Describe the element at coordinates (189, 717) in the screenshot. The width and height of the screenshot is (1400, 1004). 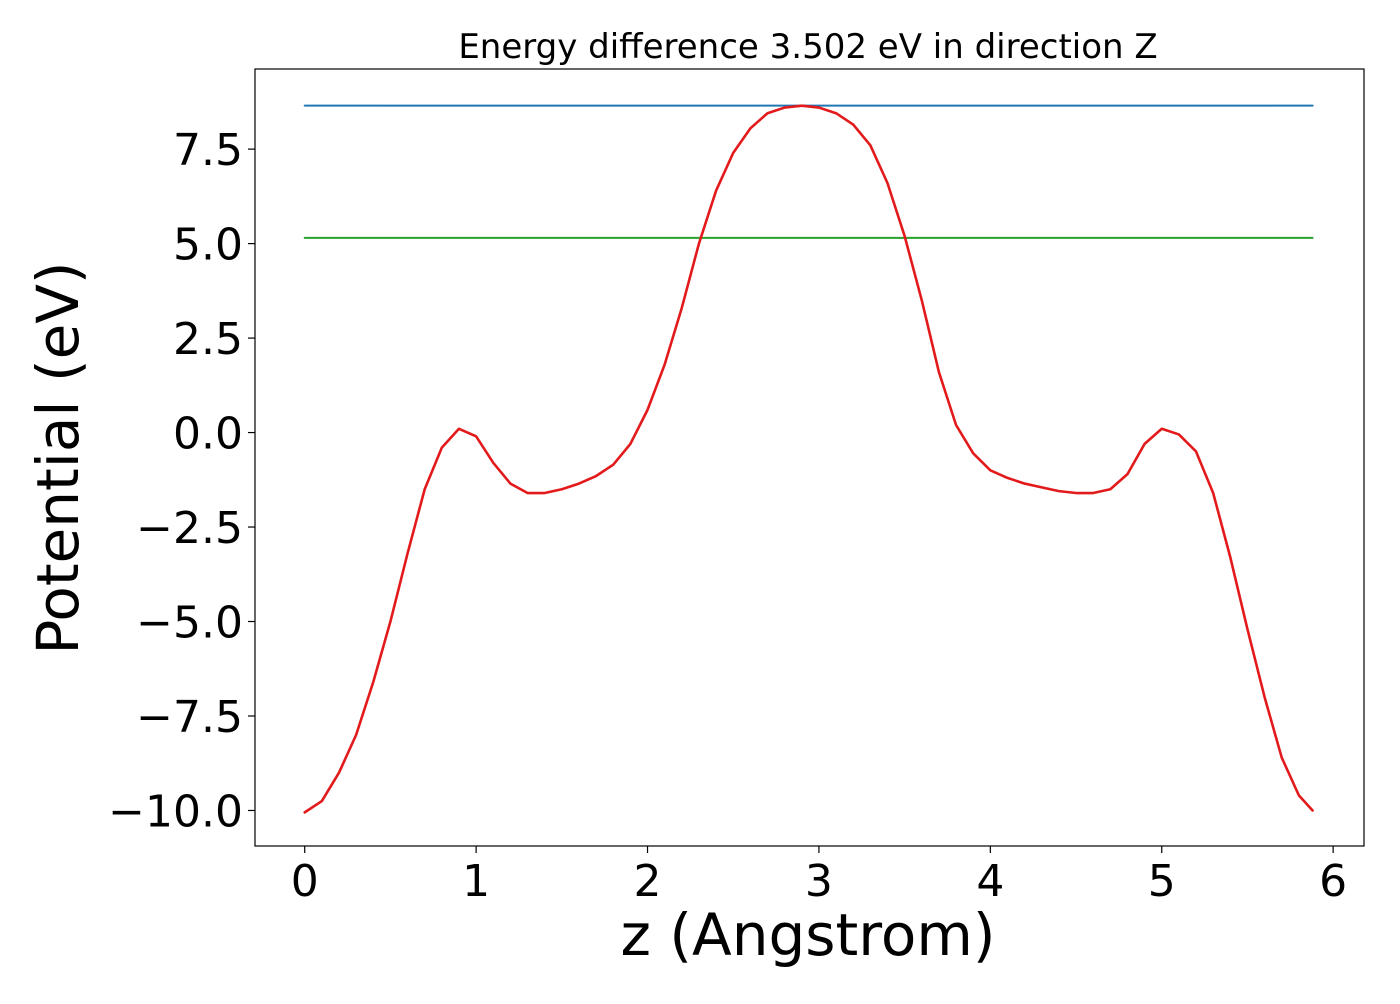
I see `y-tick-label: −7.5` at that location.